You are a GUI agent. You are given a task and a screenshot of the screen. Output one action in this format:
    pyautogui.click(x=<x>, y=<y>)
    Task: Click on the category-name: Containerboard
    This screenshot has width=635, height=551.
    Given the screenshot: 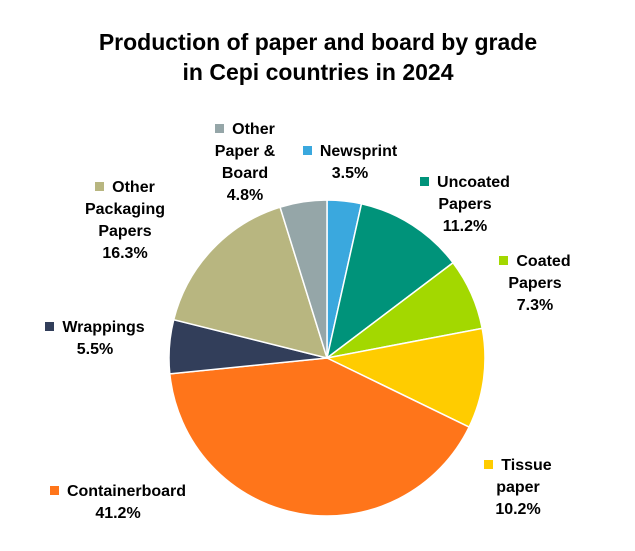 What is the action you would take?
    pyautogui.click(x=126, y=491)
    